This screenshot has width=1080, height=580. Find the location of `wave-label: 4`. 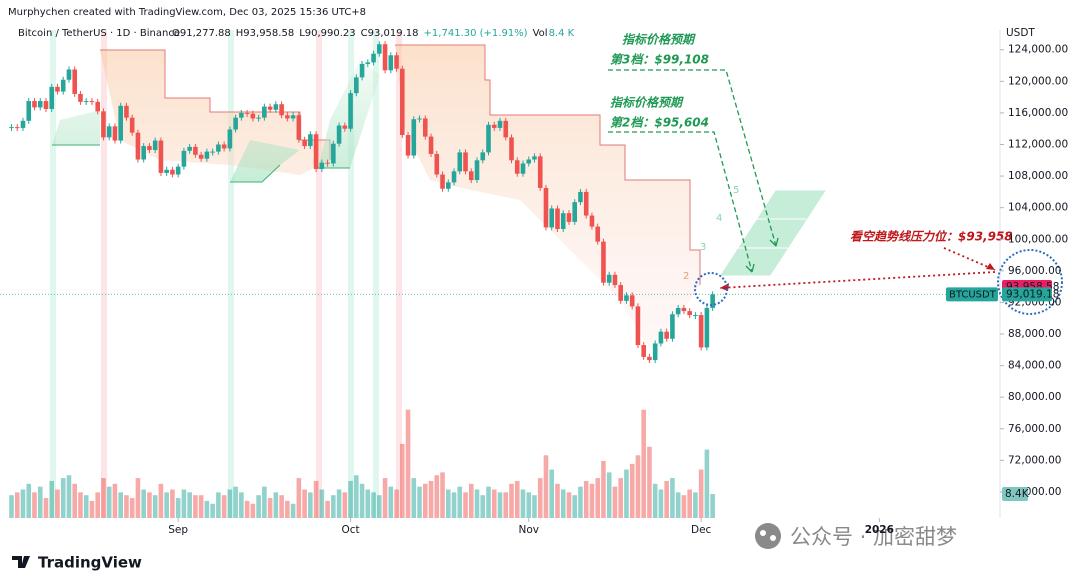

wave-label: 4 is located at coordinates (719, 218).